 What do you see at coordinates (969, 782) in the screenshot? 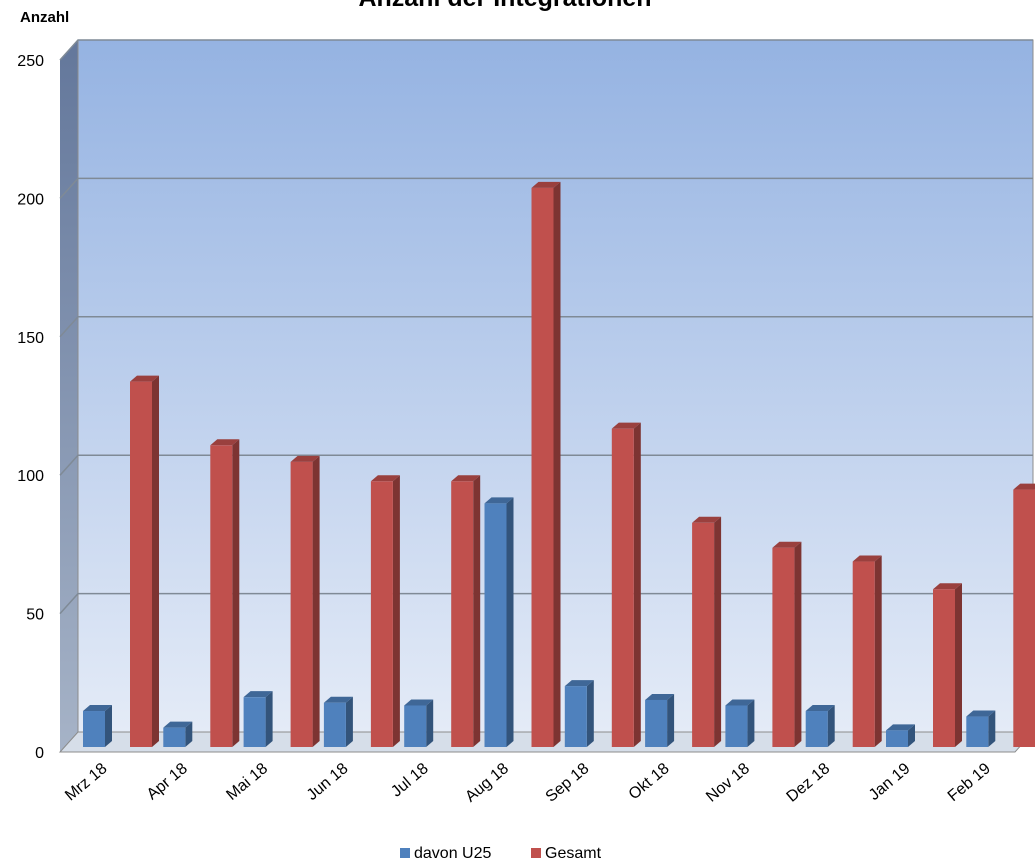
I see `x-tick-label: Feb 19` at bounding box center [969, 782].